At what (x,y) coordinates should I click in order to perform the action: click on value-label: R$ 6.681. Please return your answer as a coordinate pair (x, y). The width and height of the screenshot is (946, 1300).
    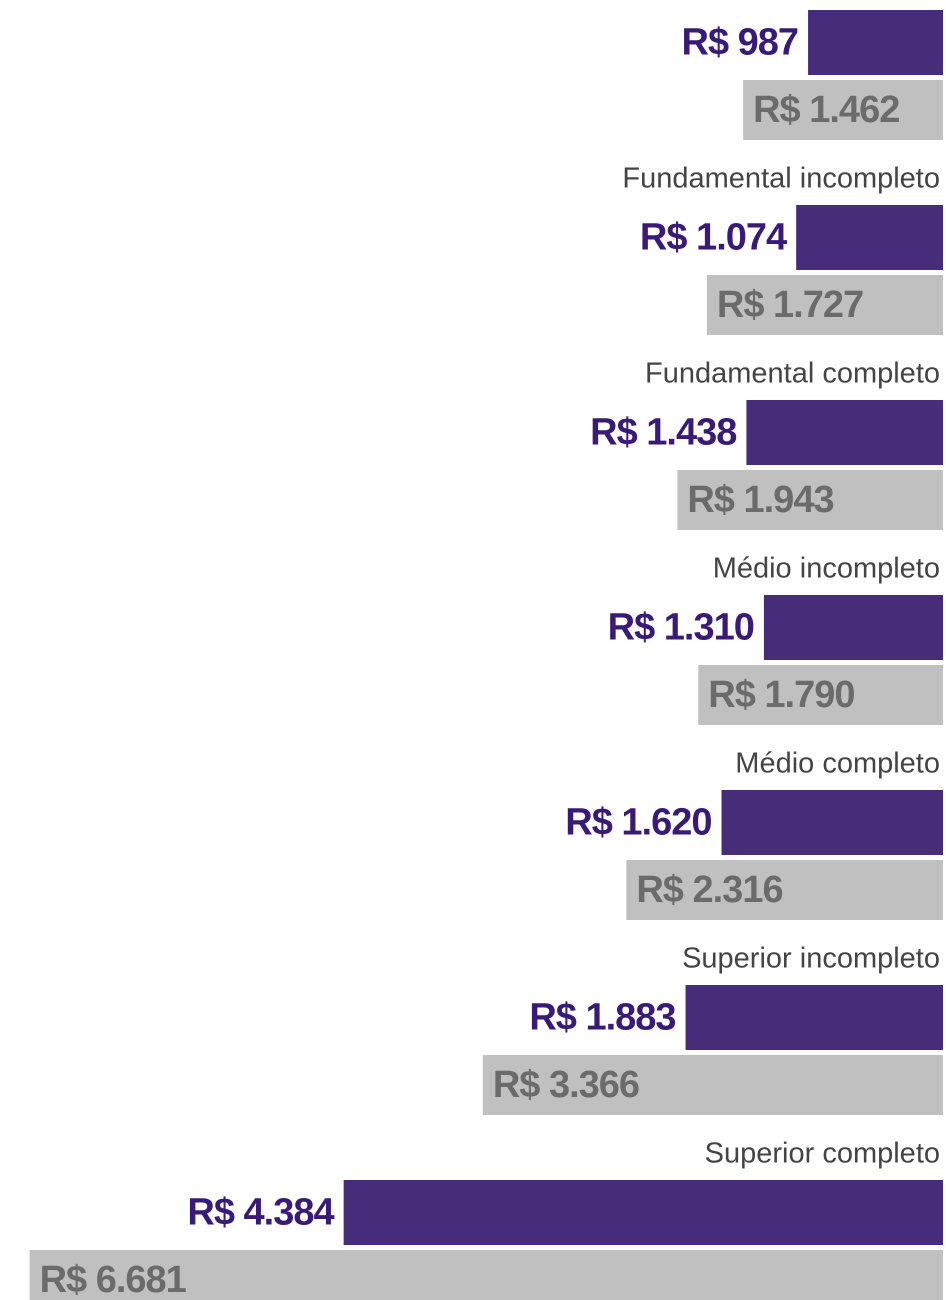
    Looking at the image, I should click on (113, 1279).